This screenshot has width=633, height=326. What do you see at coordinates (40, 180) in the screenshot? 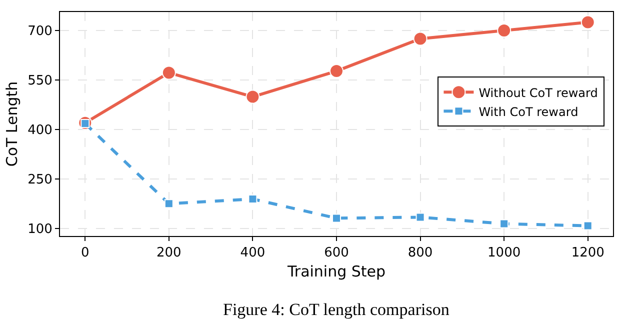
I see `y-tick-label: 250` at bounding box center [40, 180].